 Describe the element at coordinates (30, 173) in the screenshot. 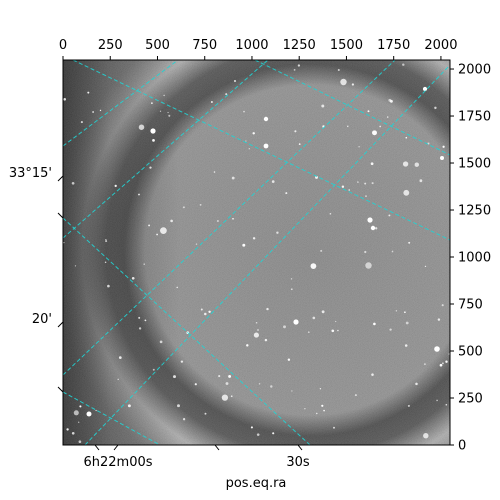

I see `dec-tick-label-0: 33°15'` at that location.